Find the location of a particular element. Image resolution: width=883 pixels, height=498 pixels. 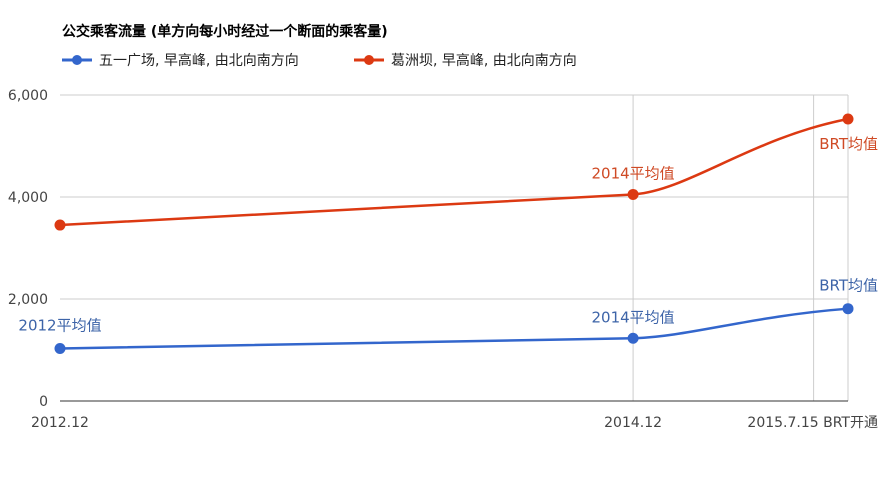

chart-title: 公交乘客流量 (单方向每小时经过一个断面的乘客量) is located at coordinates (225, 31).